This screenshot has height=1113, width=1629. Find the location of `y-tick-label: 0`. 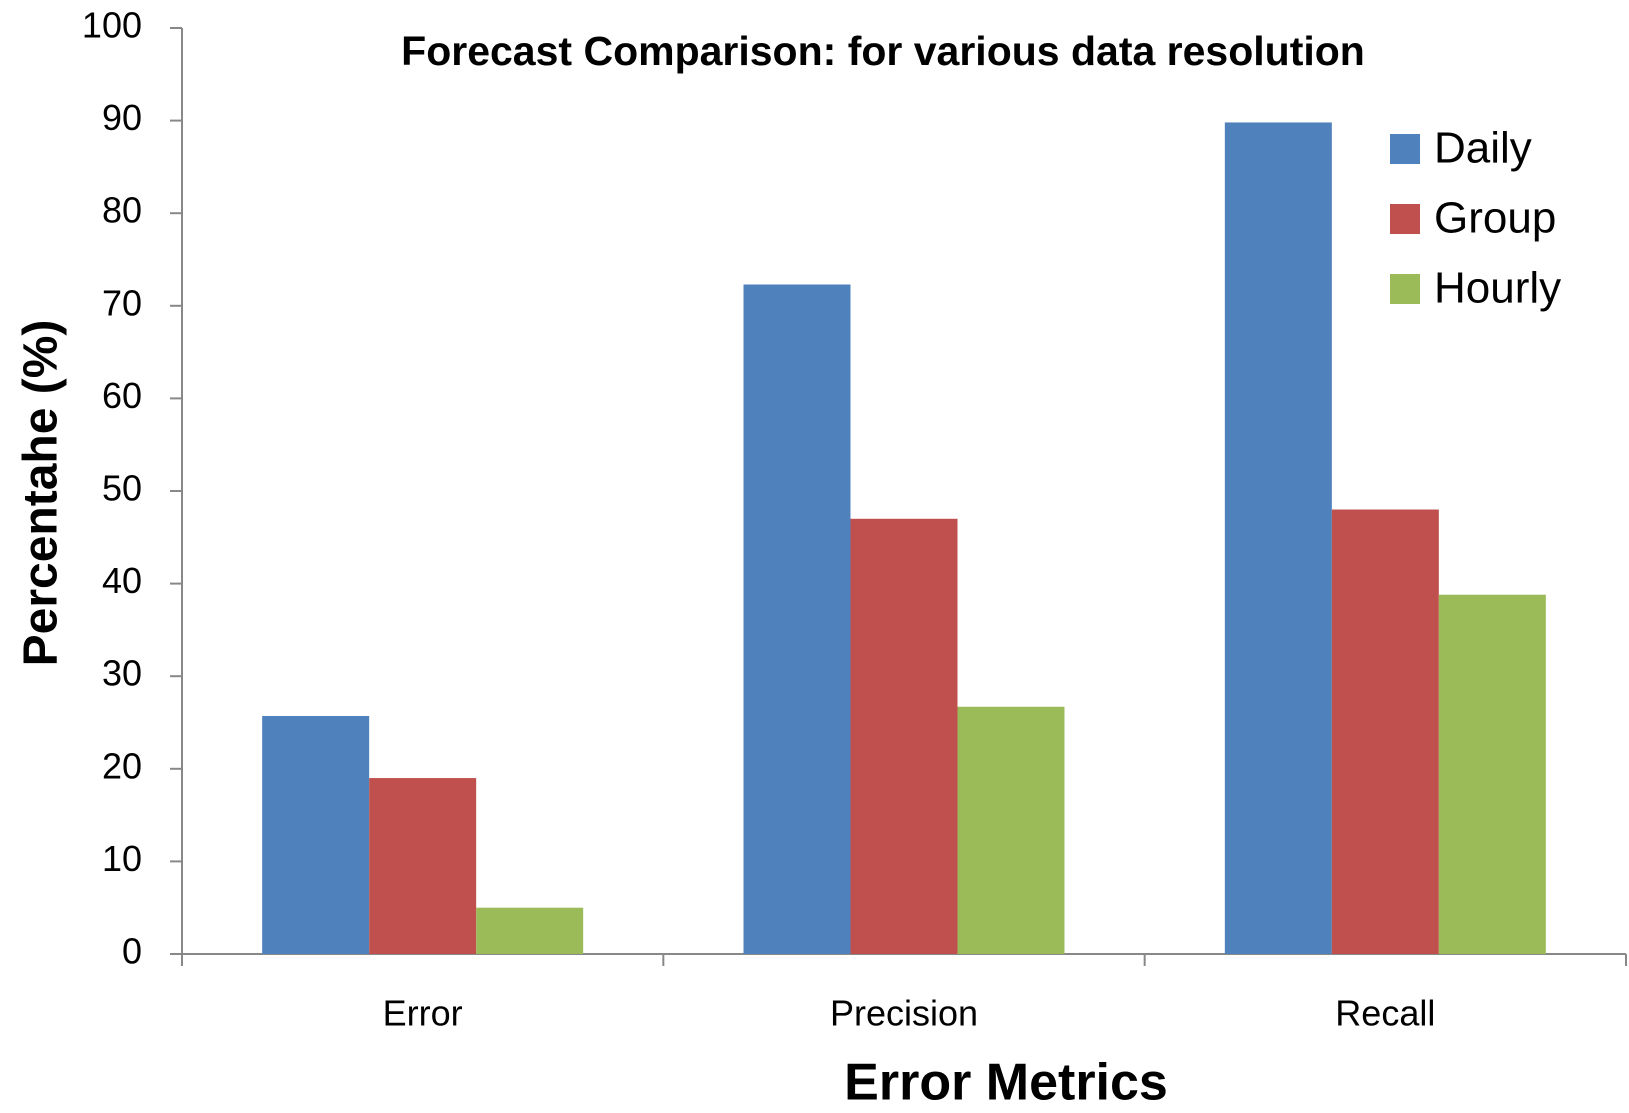

y-tick-label: 0 is located at coordinates (132, 951).